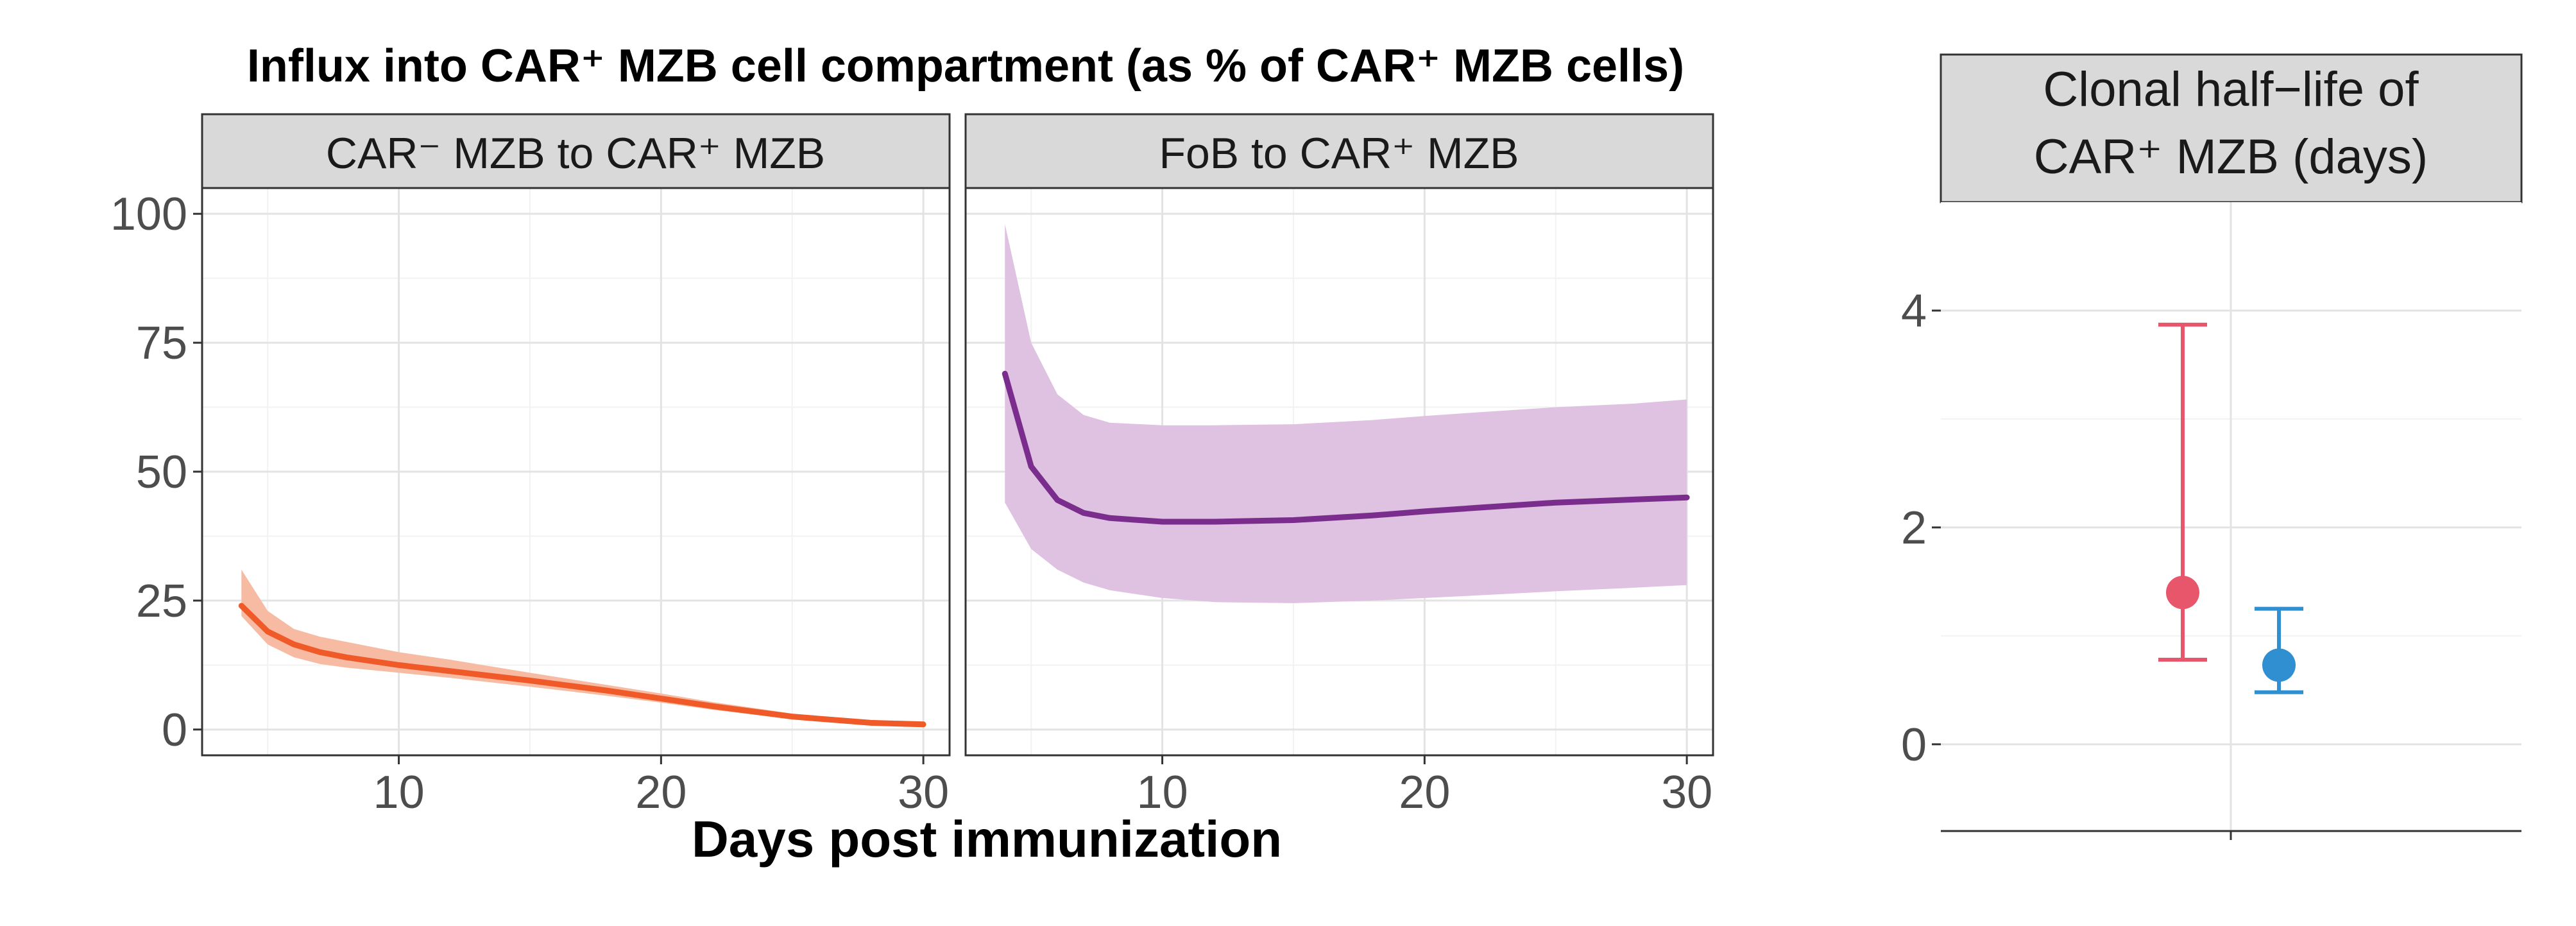 The height and width of the screenshot is (926, 2576). I want to click on panel1-strip-label: CAR⁻ MZB to CAR⁺ MZB, so click(575, 153).